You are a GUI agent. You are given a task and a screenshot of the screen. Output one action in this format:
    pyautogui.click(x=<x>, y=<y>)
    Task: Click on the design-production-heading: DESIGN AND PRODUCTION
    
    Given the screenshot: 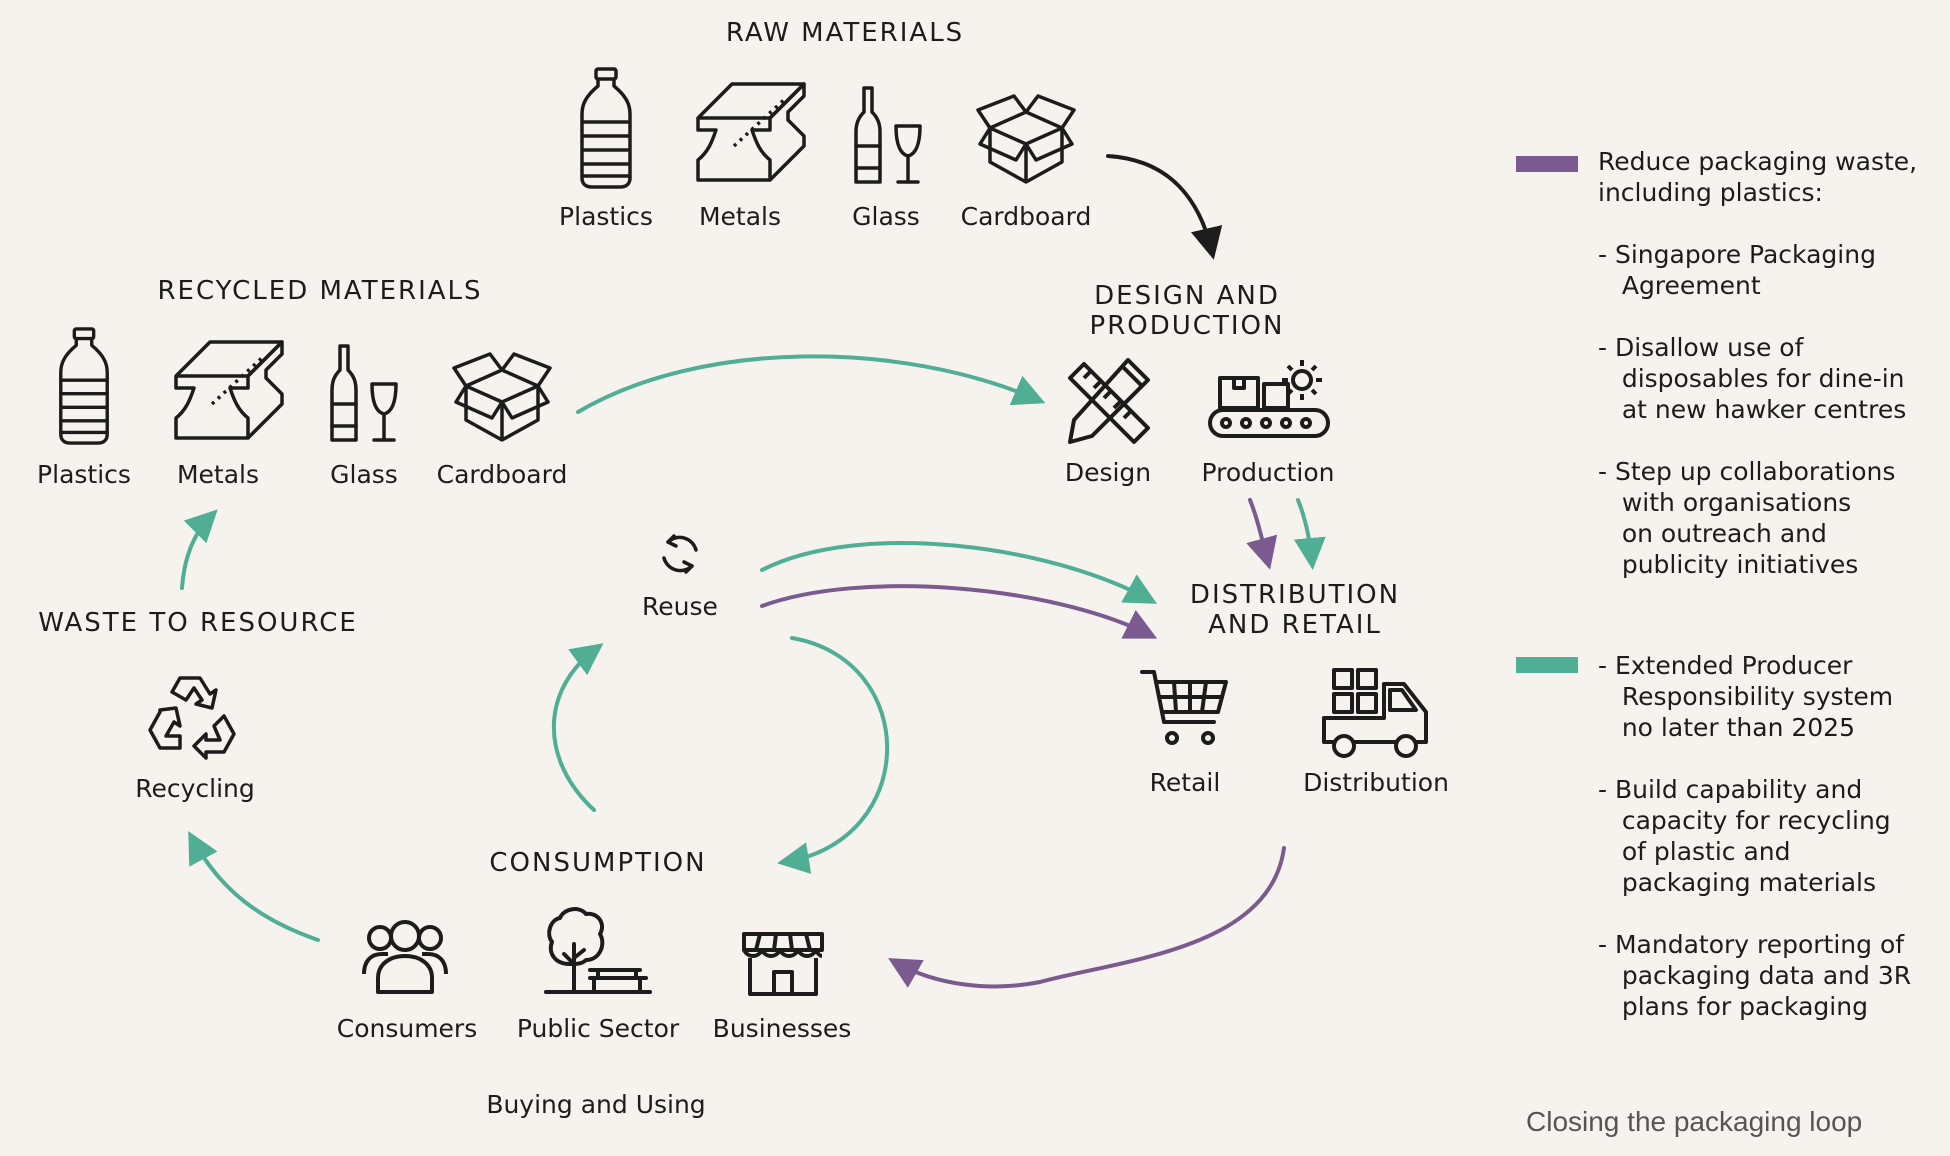 What is the action you would take?
    pyautogui.click(x=1187, y=311)
    